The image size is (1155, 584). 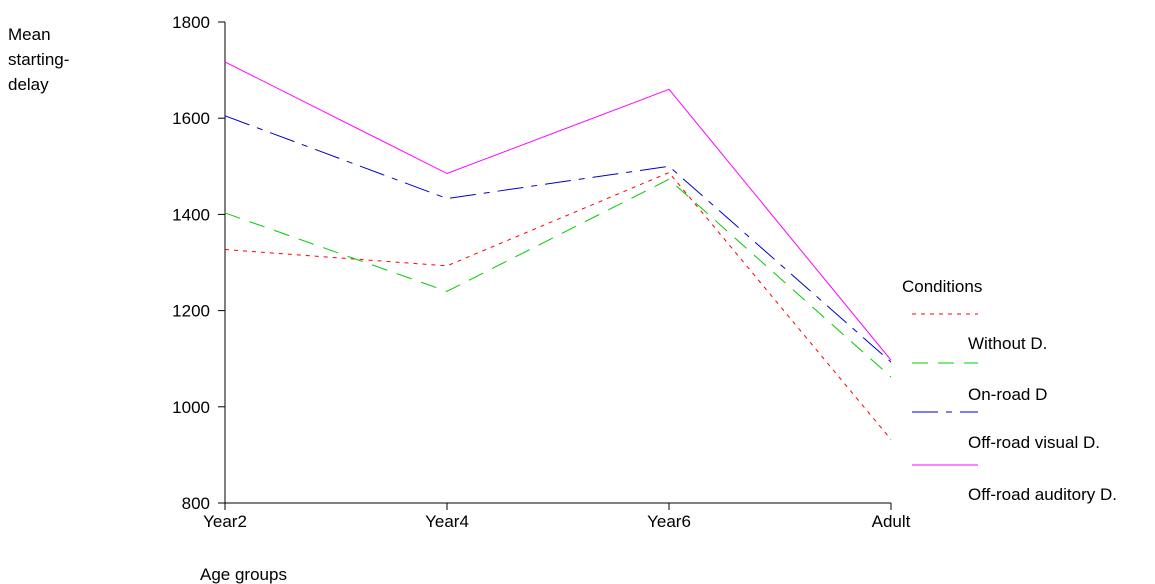 What do you see at coordinates (28, 84) in the screenshot?
I see `y-axis-label-line-3: delay` at bounding box center [28, 84].